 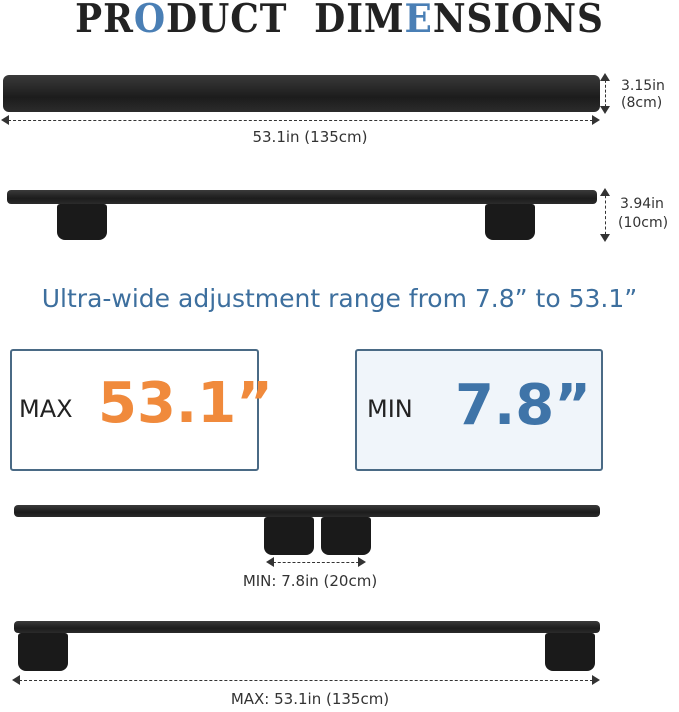 What do you see at coordinates (642, 204) in the screenshot?
I see `height-in-label: 3.94in` at bounding box center [642, 204].